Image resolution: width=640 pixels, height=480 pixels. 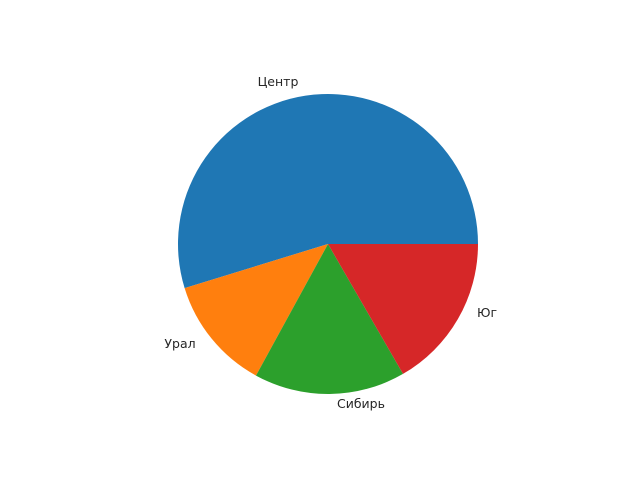 What do you see at coordinates (179, 343) in the screenshot?
I see `pie-slice-label-2: Урал` at bounding box center [179, 343].